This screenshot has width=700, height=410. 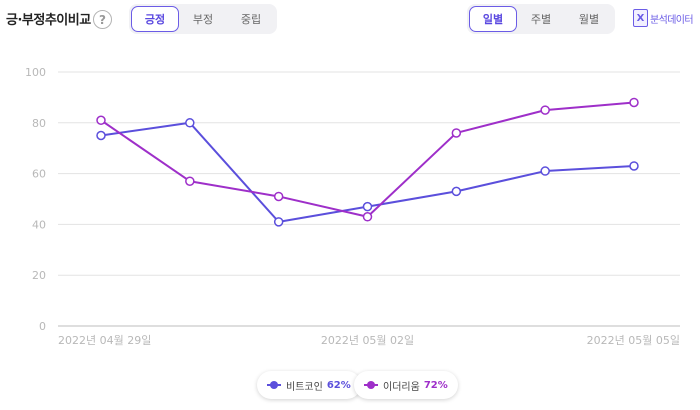 What do you see at coordinates (633, 340) in the screenshot?
I see `x-tick-label: 2022년 05월 05일` at bounding box center [633, 340].